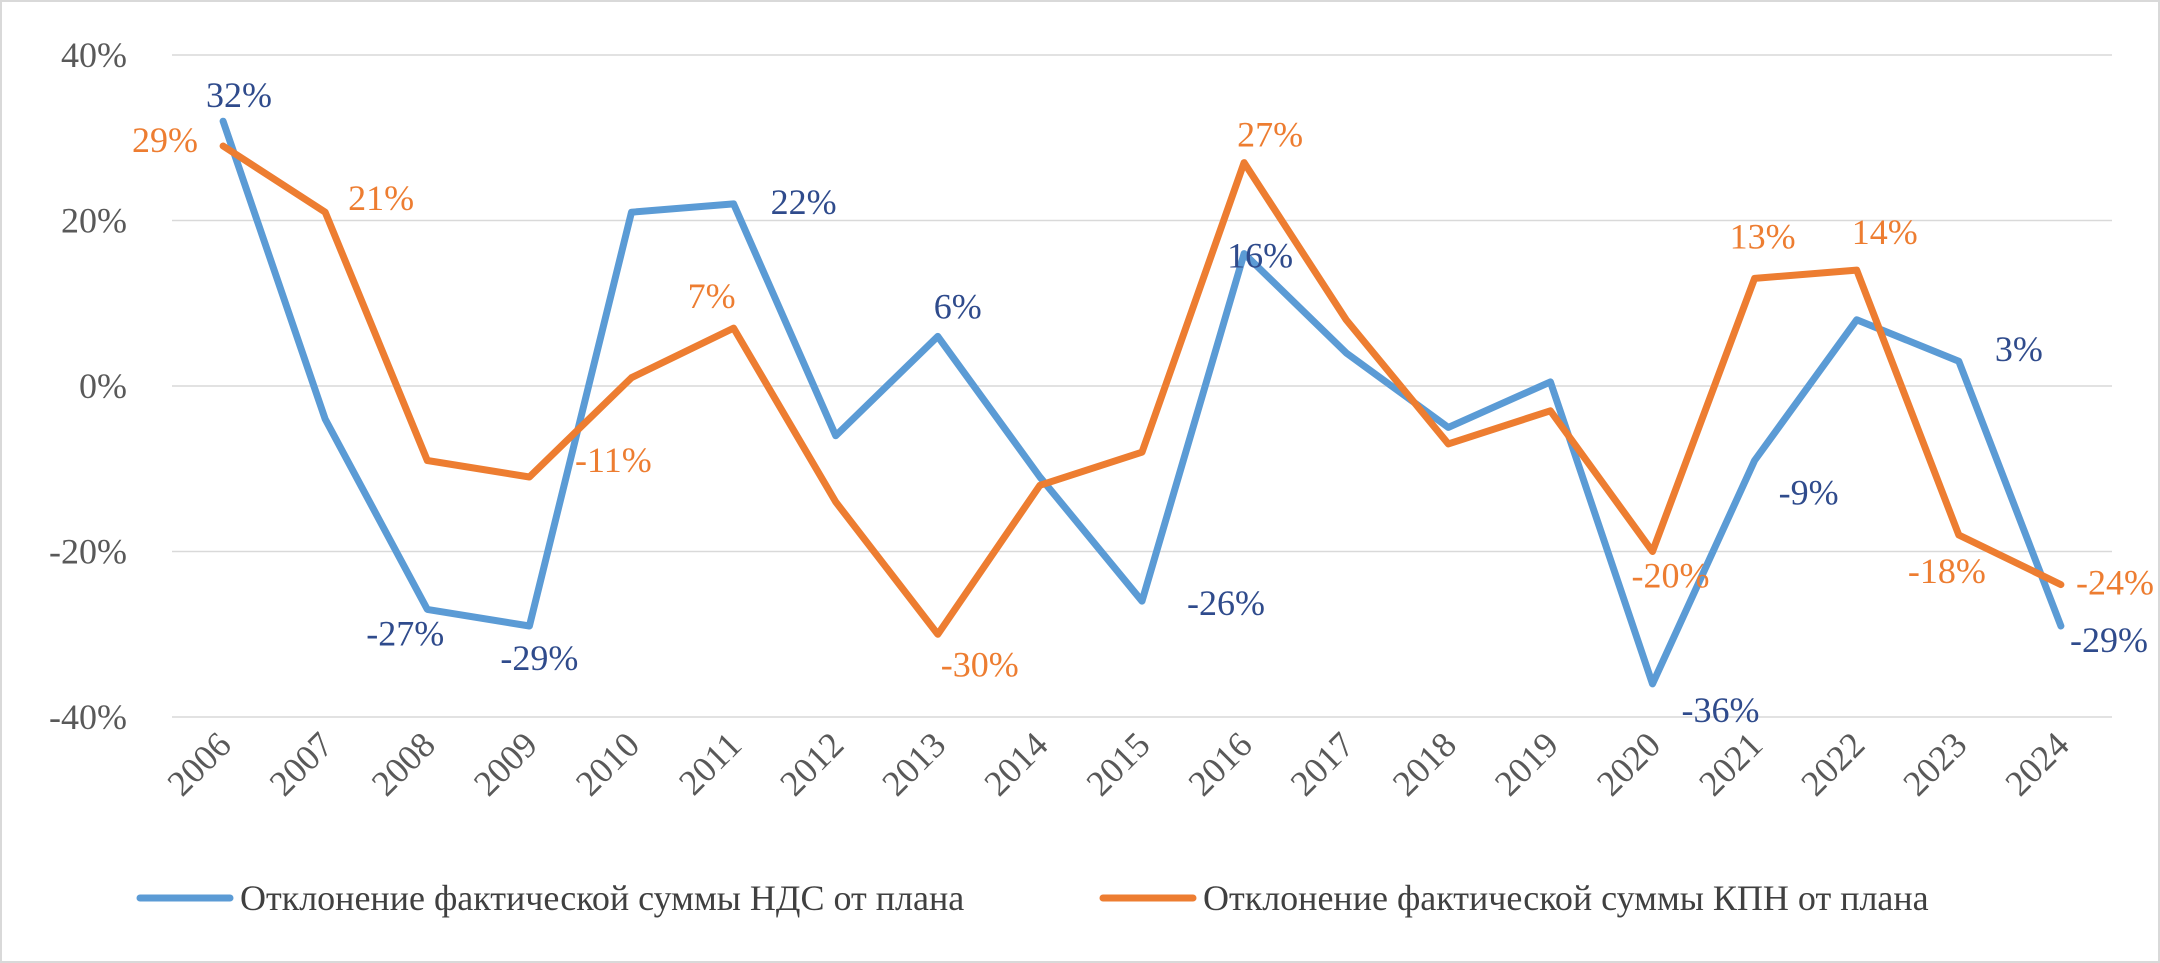 The width and height of the screenshot is (2160, 963). Describe the element at coordinates (980, 664) in the screenshot. I see `data-label: -30%` at that location.